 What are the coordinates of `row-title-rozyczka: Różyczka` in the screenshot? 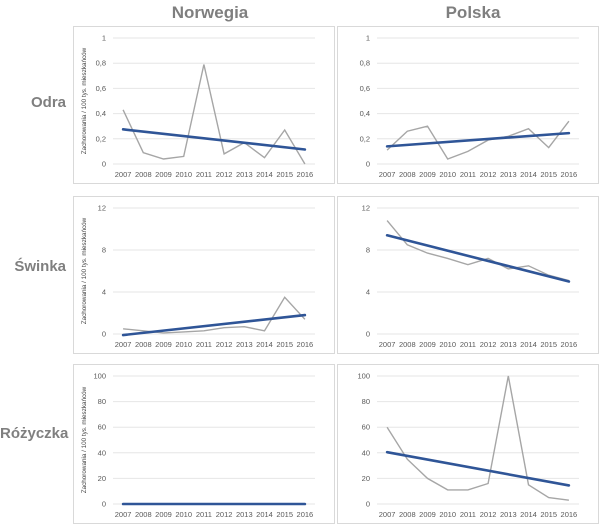 It's located at (34, 433).